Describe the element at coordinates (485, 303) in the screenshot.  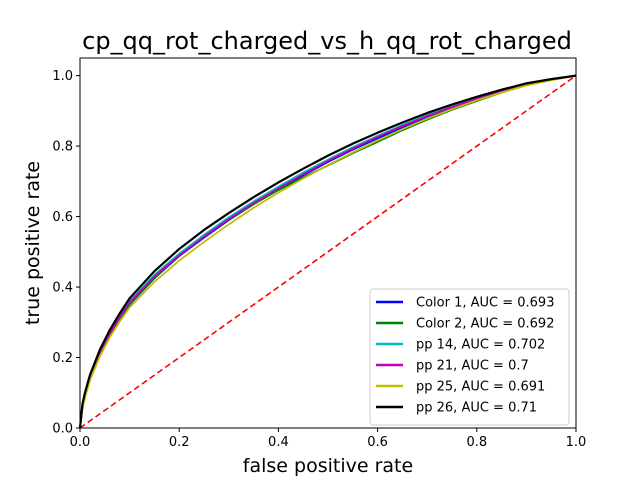
I see `legend-entry-1: Color 1, AUC = 0.693` at that location.